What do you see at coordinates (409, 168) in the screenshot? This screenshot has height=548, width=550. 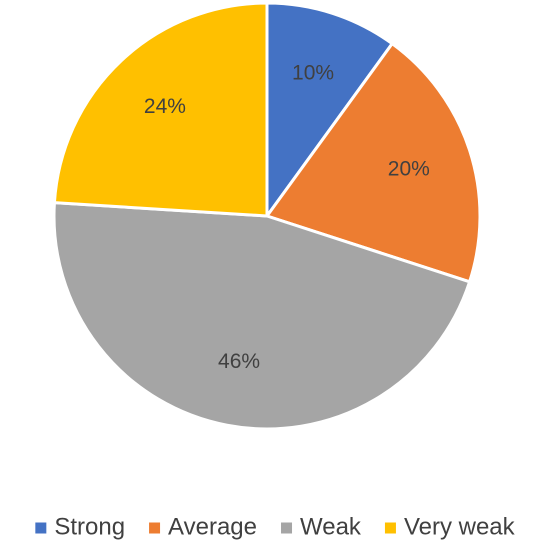 I see `data-label-average: 20%` at bounding box center [409, 168].